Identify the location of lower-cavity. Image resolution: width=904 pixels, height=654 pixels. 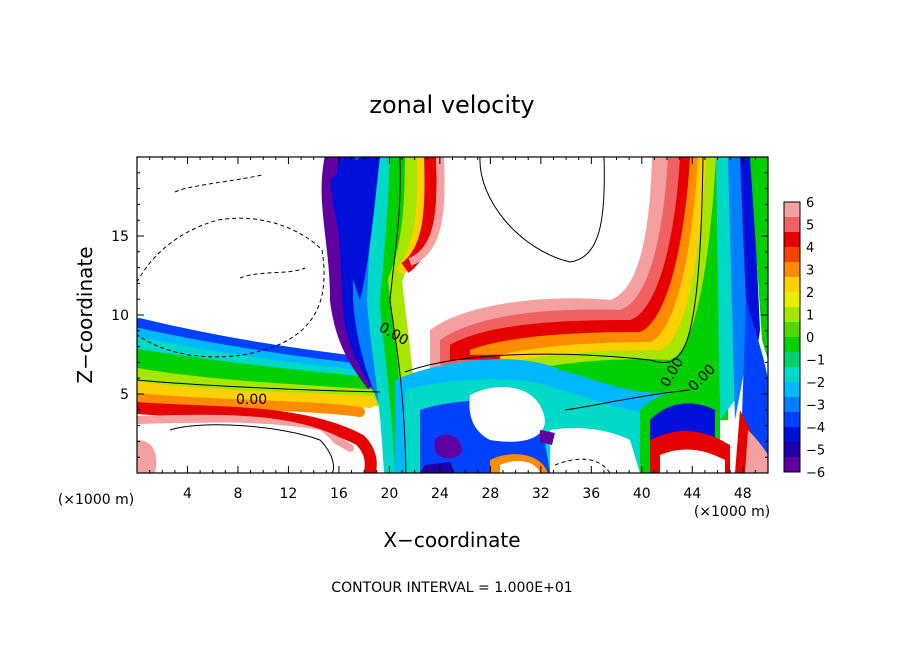
(562, 416).